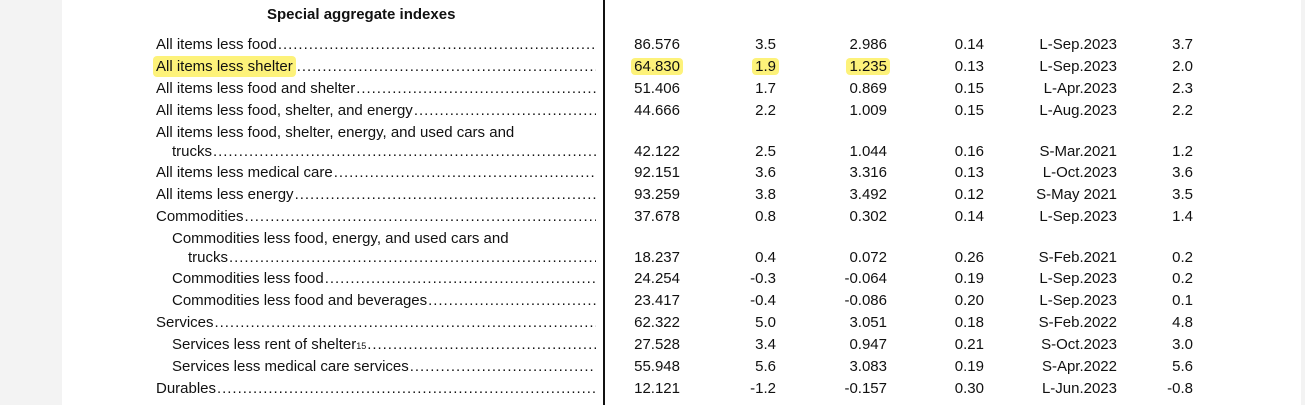 The image size is (1305, 405). What do you see at coordinates (376, 88) in the screenshot?
I see `row-label: All items less food and shelter` at bounding box center [376, 88].